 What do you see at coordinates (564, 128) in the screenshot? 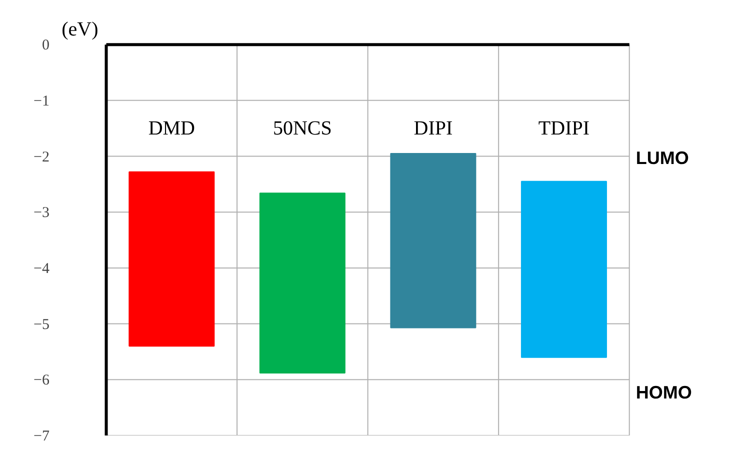
I see `x-tick-label: TDIPI` at bounding box center [564, 128].